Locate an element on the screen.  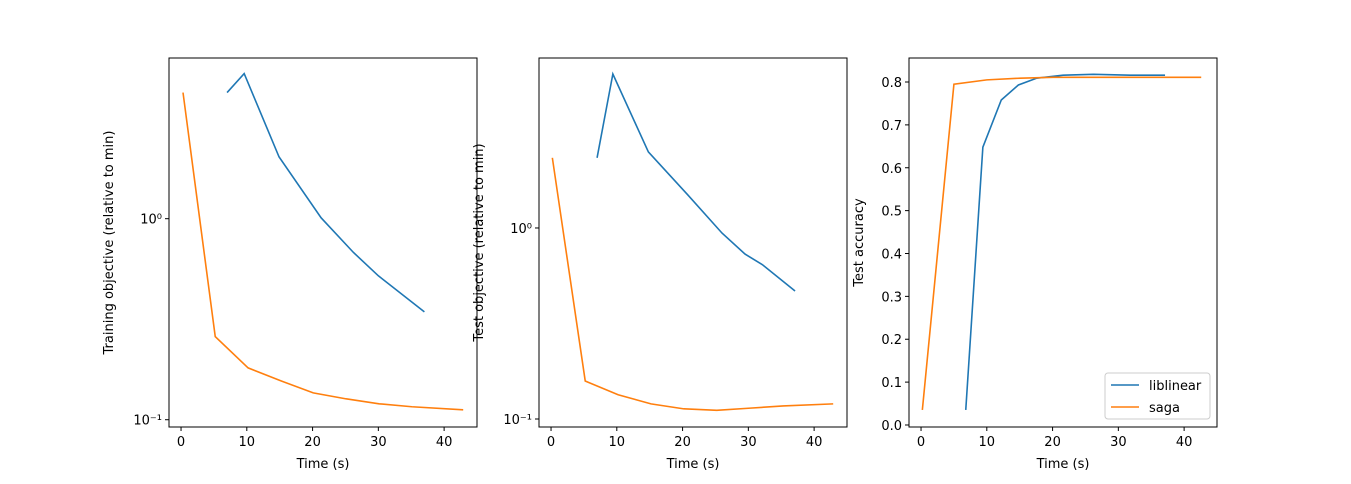
y-tick-label: 0.2 is located at coordinates (891, 340).